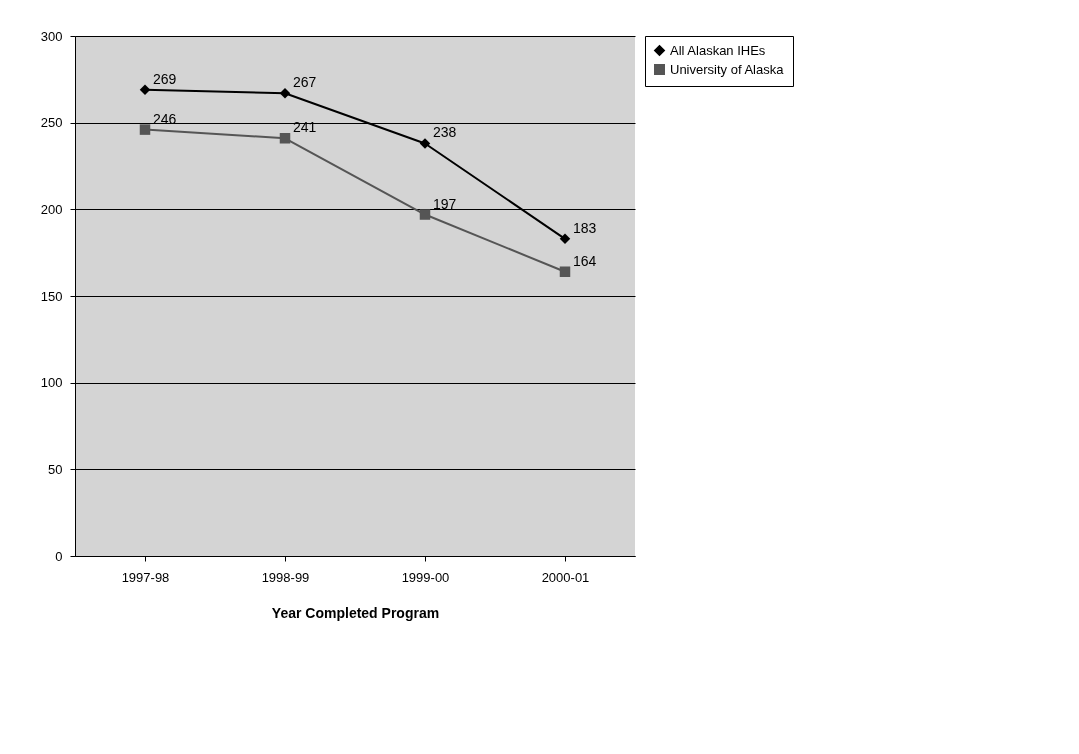  I want to click on legend-label: All Alaskan IHEs, so click(718, 50).